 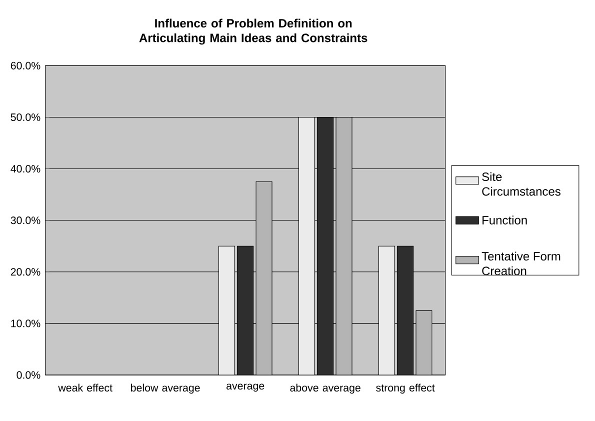 I want to click on y-tick-label: 20.0%, so click(x=25, y=272).